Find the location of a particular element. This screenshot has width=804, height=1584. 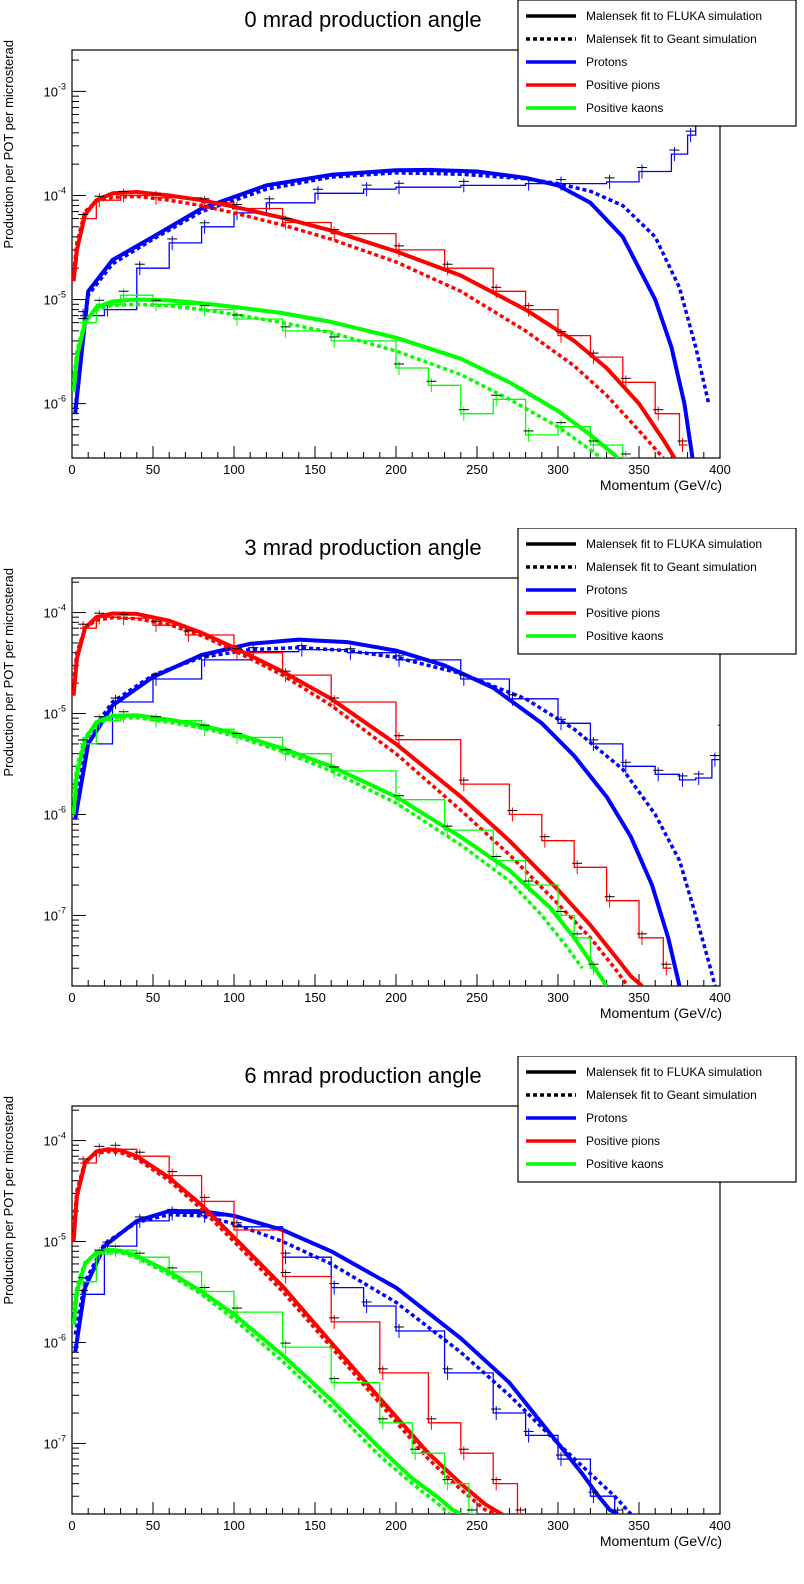

chart1-legend-entry: Protons is located at coordinates (606, 590).